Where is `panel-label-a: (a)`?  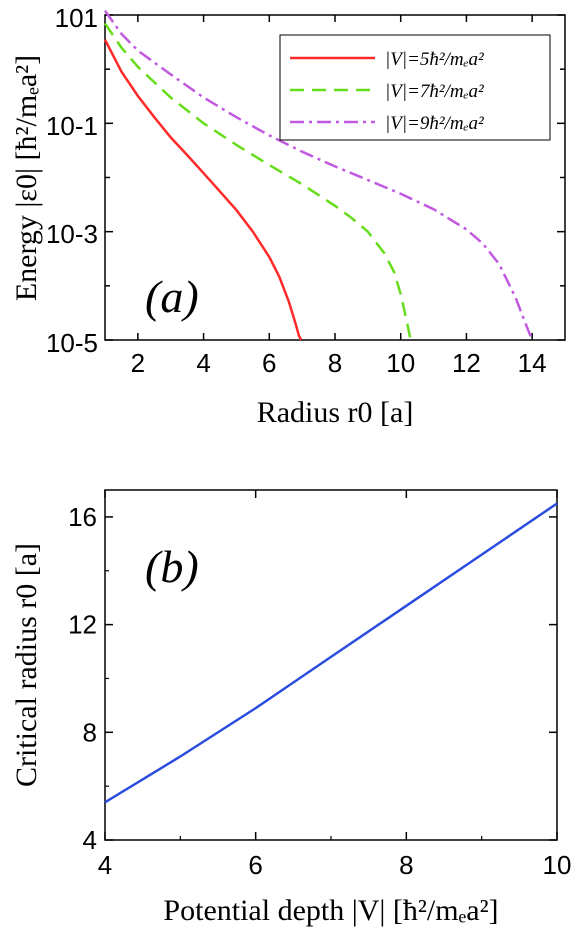
panel-label-a: (a) is located at coordinates (172, 296).